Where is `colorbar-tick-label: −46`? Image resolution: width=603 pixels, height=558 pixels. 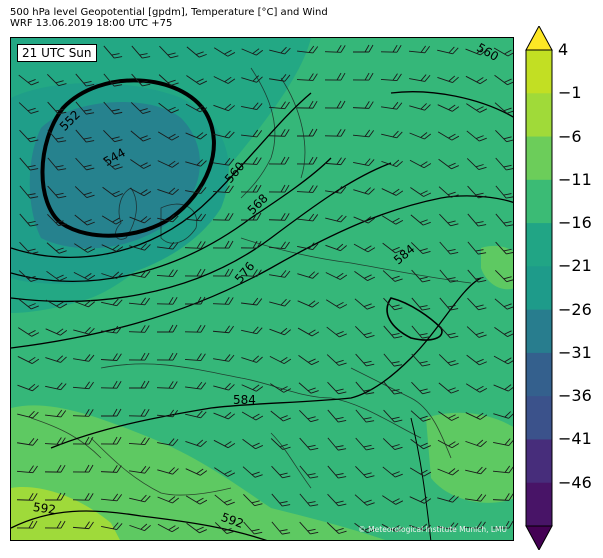 colorbar-tick-label: −46 is located at coordinates (575, 482).